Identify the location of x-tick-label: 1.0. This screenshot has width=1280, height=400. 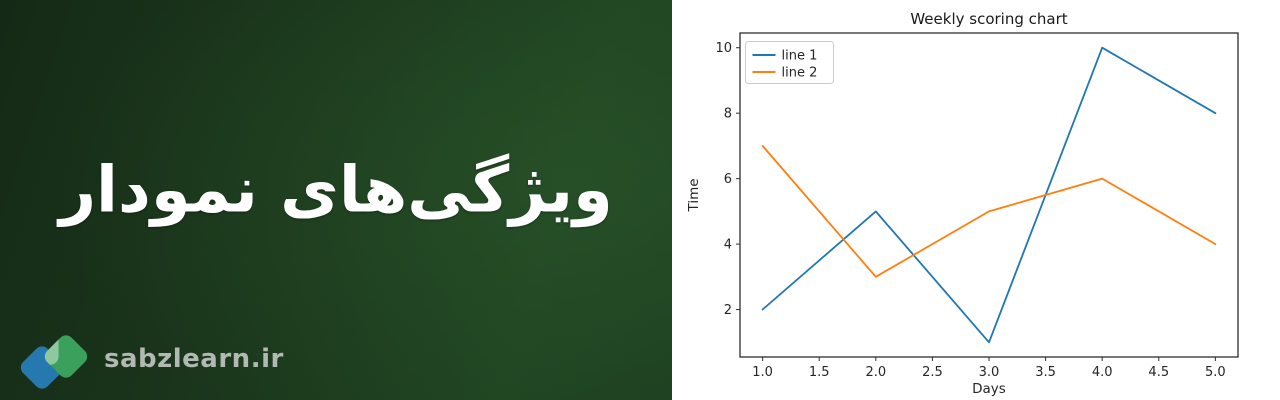
(762, 372).